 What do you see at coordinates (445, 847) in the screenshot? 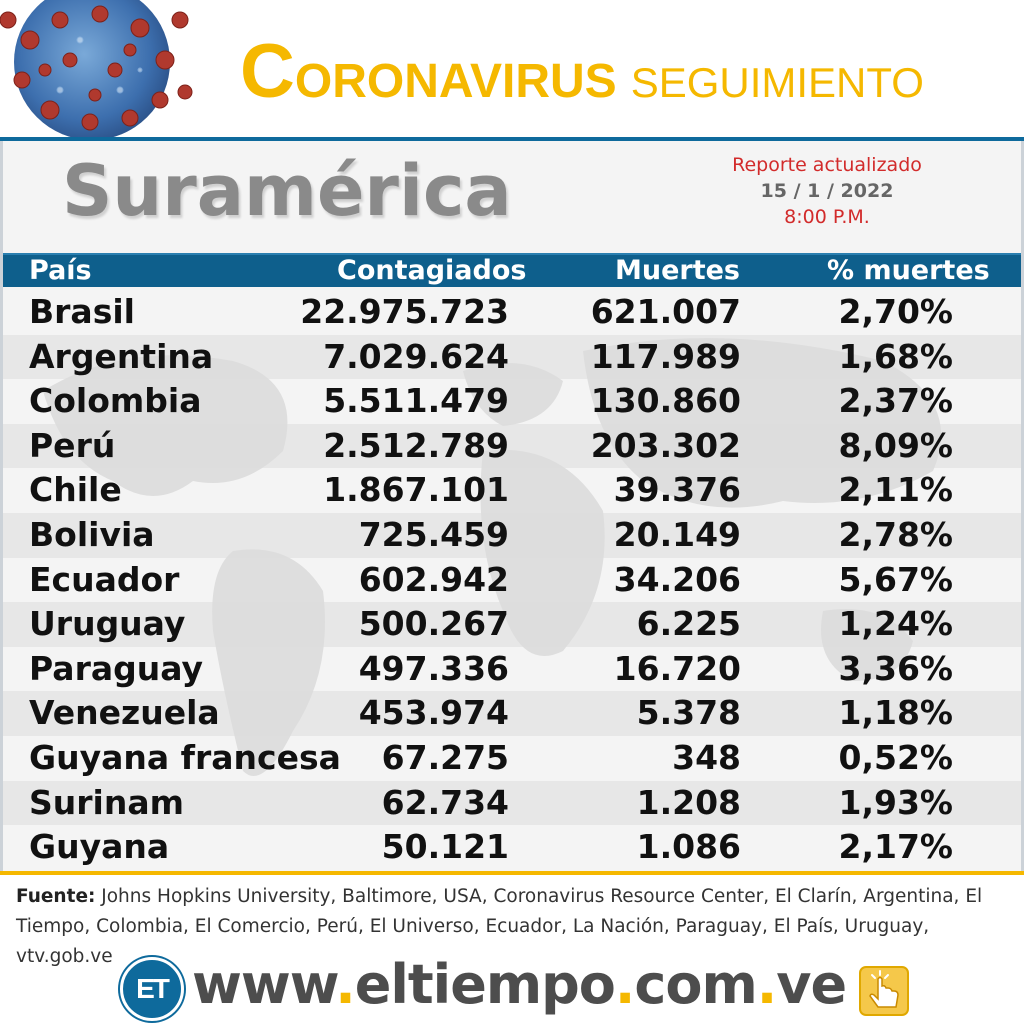
I see `cell-cases: 50.121` at bounding box center [445, 847].